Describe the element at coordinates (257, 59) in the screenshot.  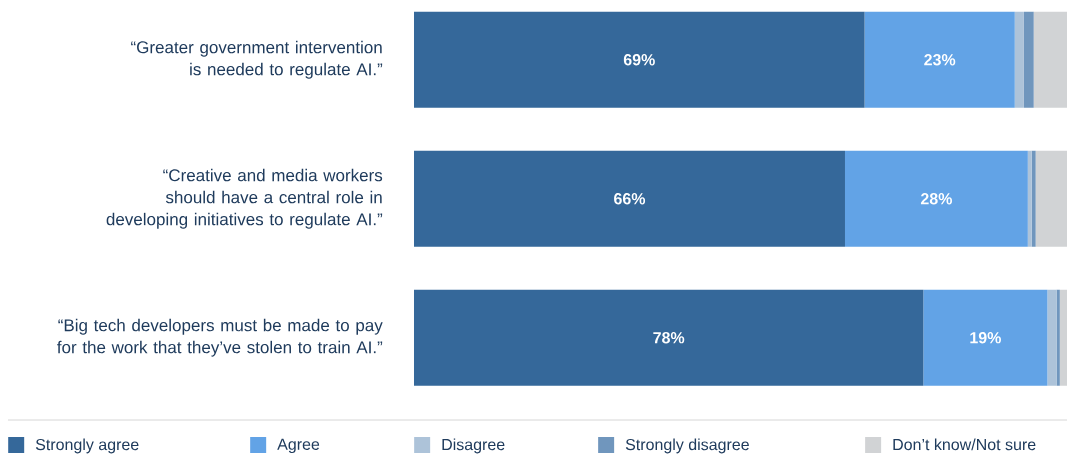
I see `y-tick-label: “Greater government intervention is needed to regulate AI.”` at that location.